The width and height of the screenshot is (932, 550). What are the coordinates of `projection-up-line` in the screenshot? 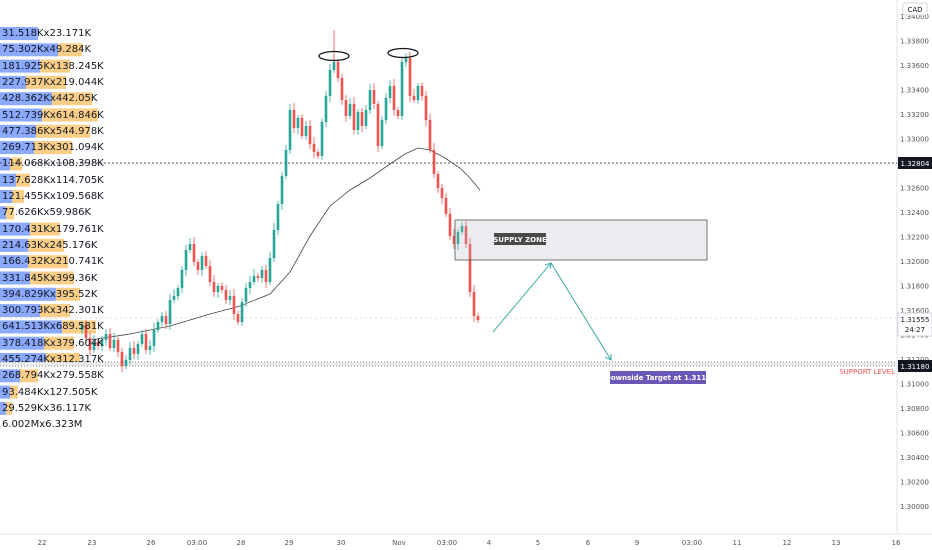 It's located at (522, 297).